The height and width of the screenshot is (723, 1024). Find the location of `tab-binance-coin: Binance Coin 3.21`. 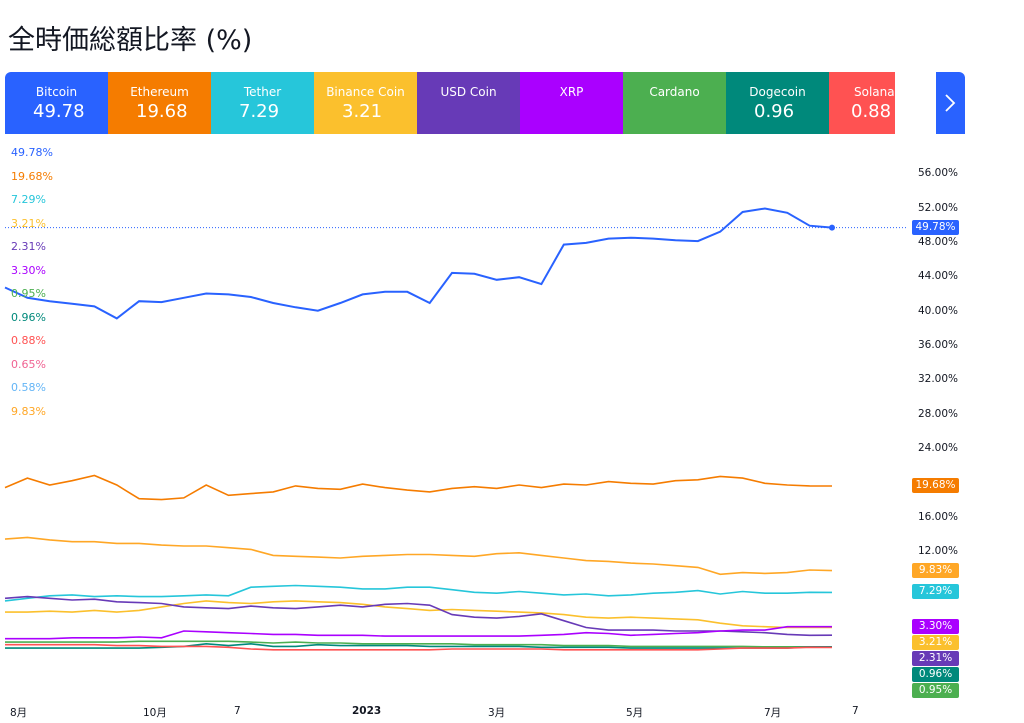

tab-binance-coin: Binance Coin 3.21 is located at coordinates (365, 103).